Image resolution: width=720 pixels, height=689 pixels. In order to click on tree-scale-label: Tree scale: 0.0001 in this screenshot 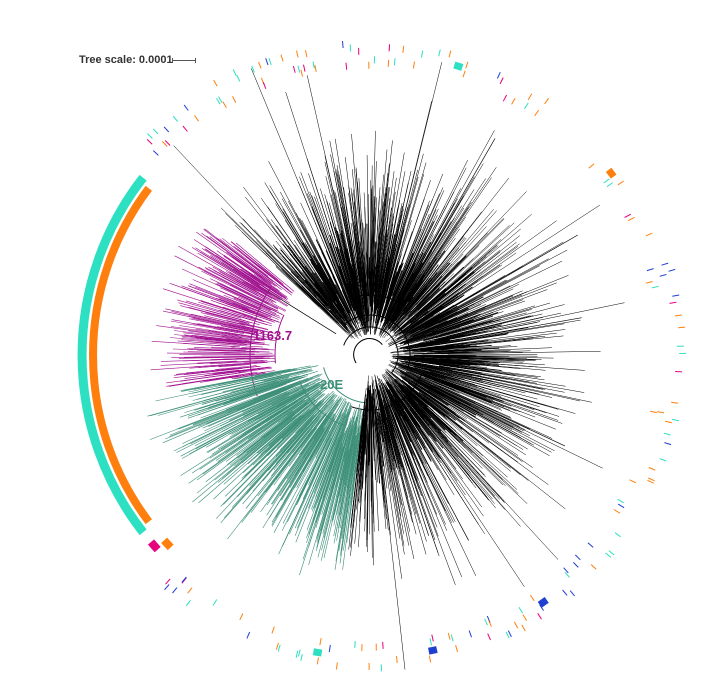, I will do `click(126, 60)`.